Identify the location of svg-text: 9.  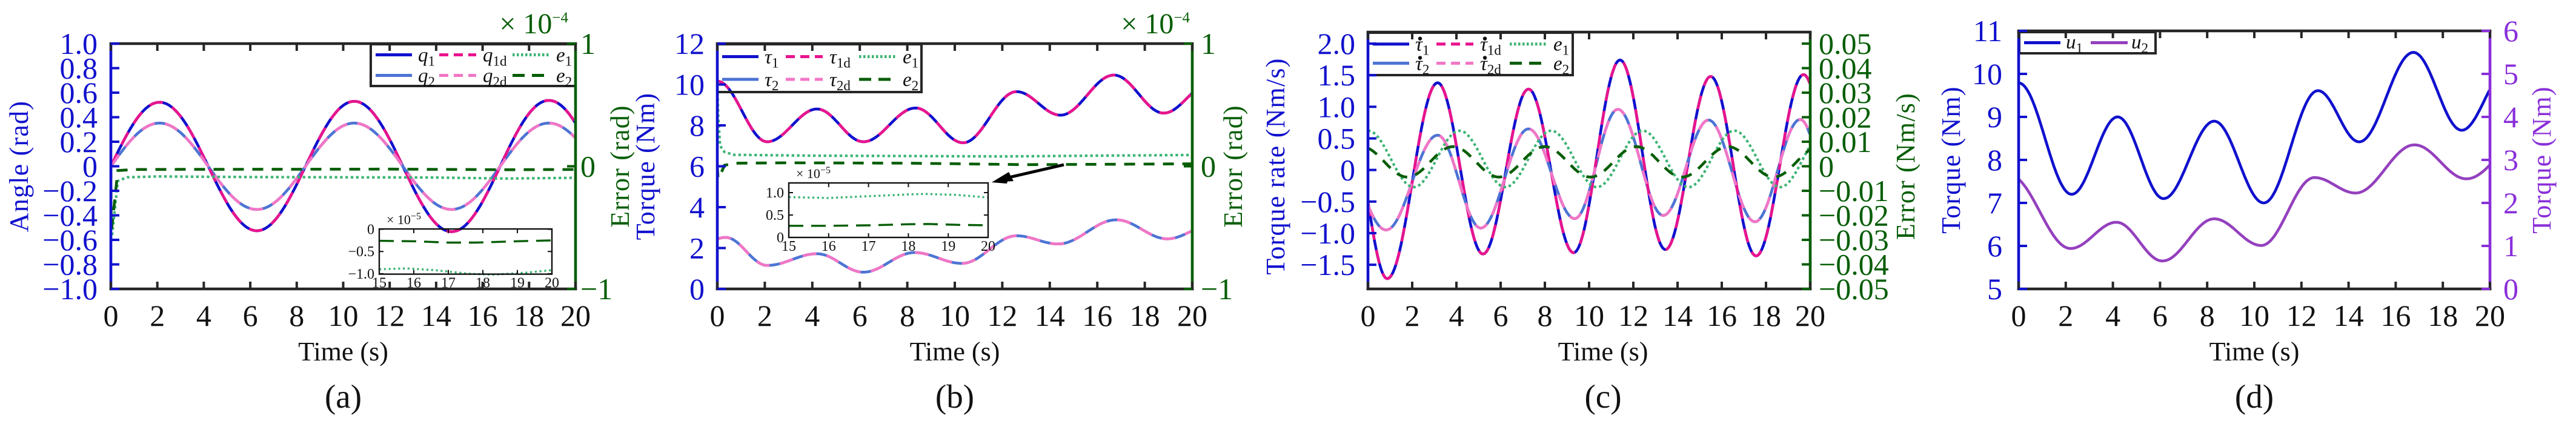
(1994, 117).